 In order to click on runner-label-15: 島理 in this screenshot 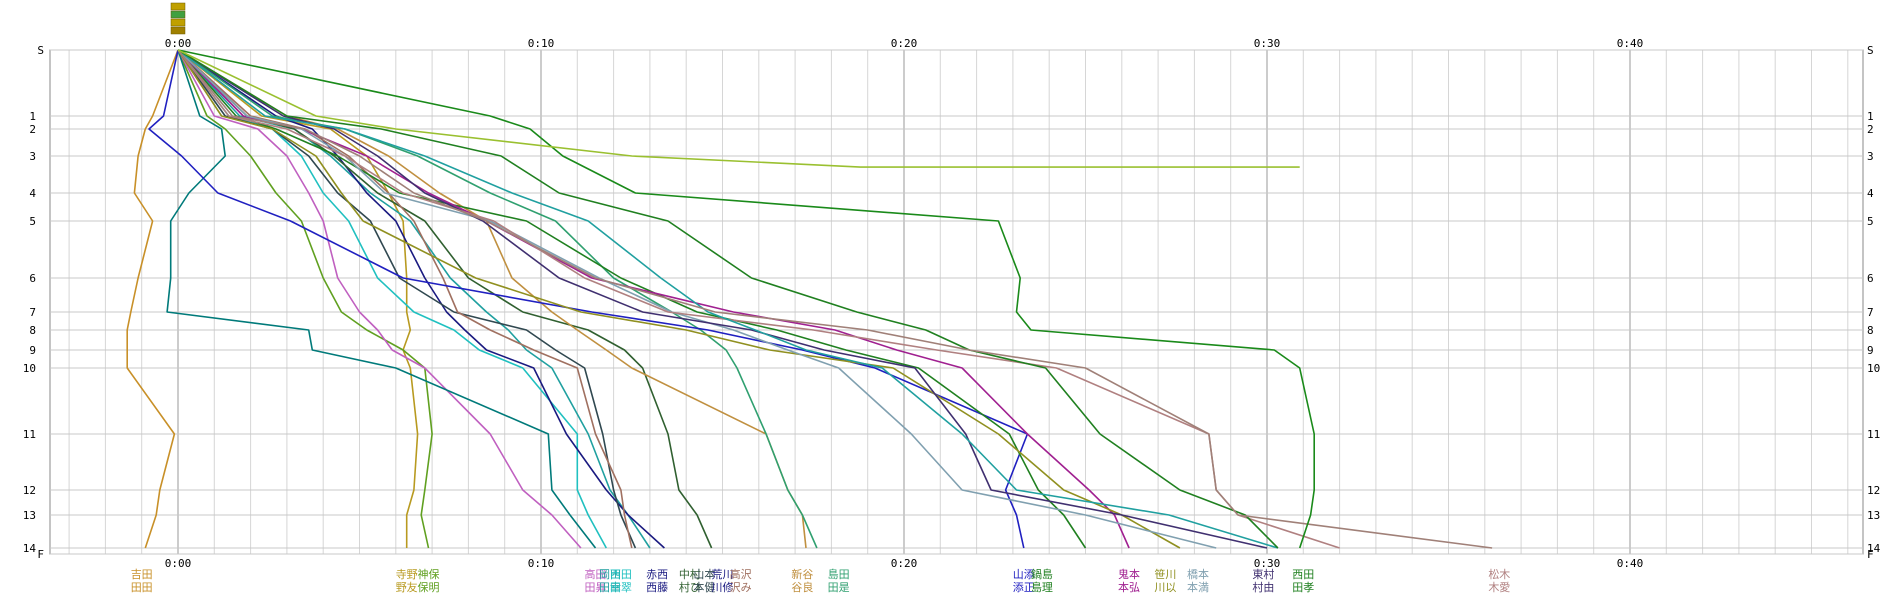, I will do `click(1042, 587)`.